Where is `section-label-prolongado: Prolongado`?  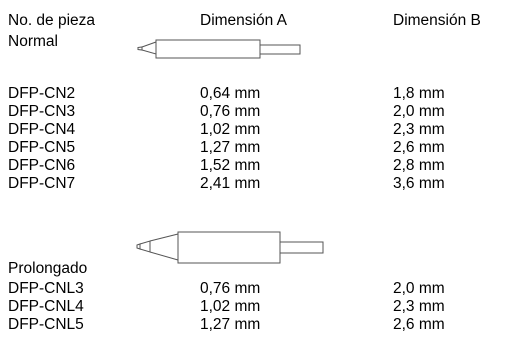 section-label-prolongado: Prolongado is located at coordinates (48, 268).